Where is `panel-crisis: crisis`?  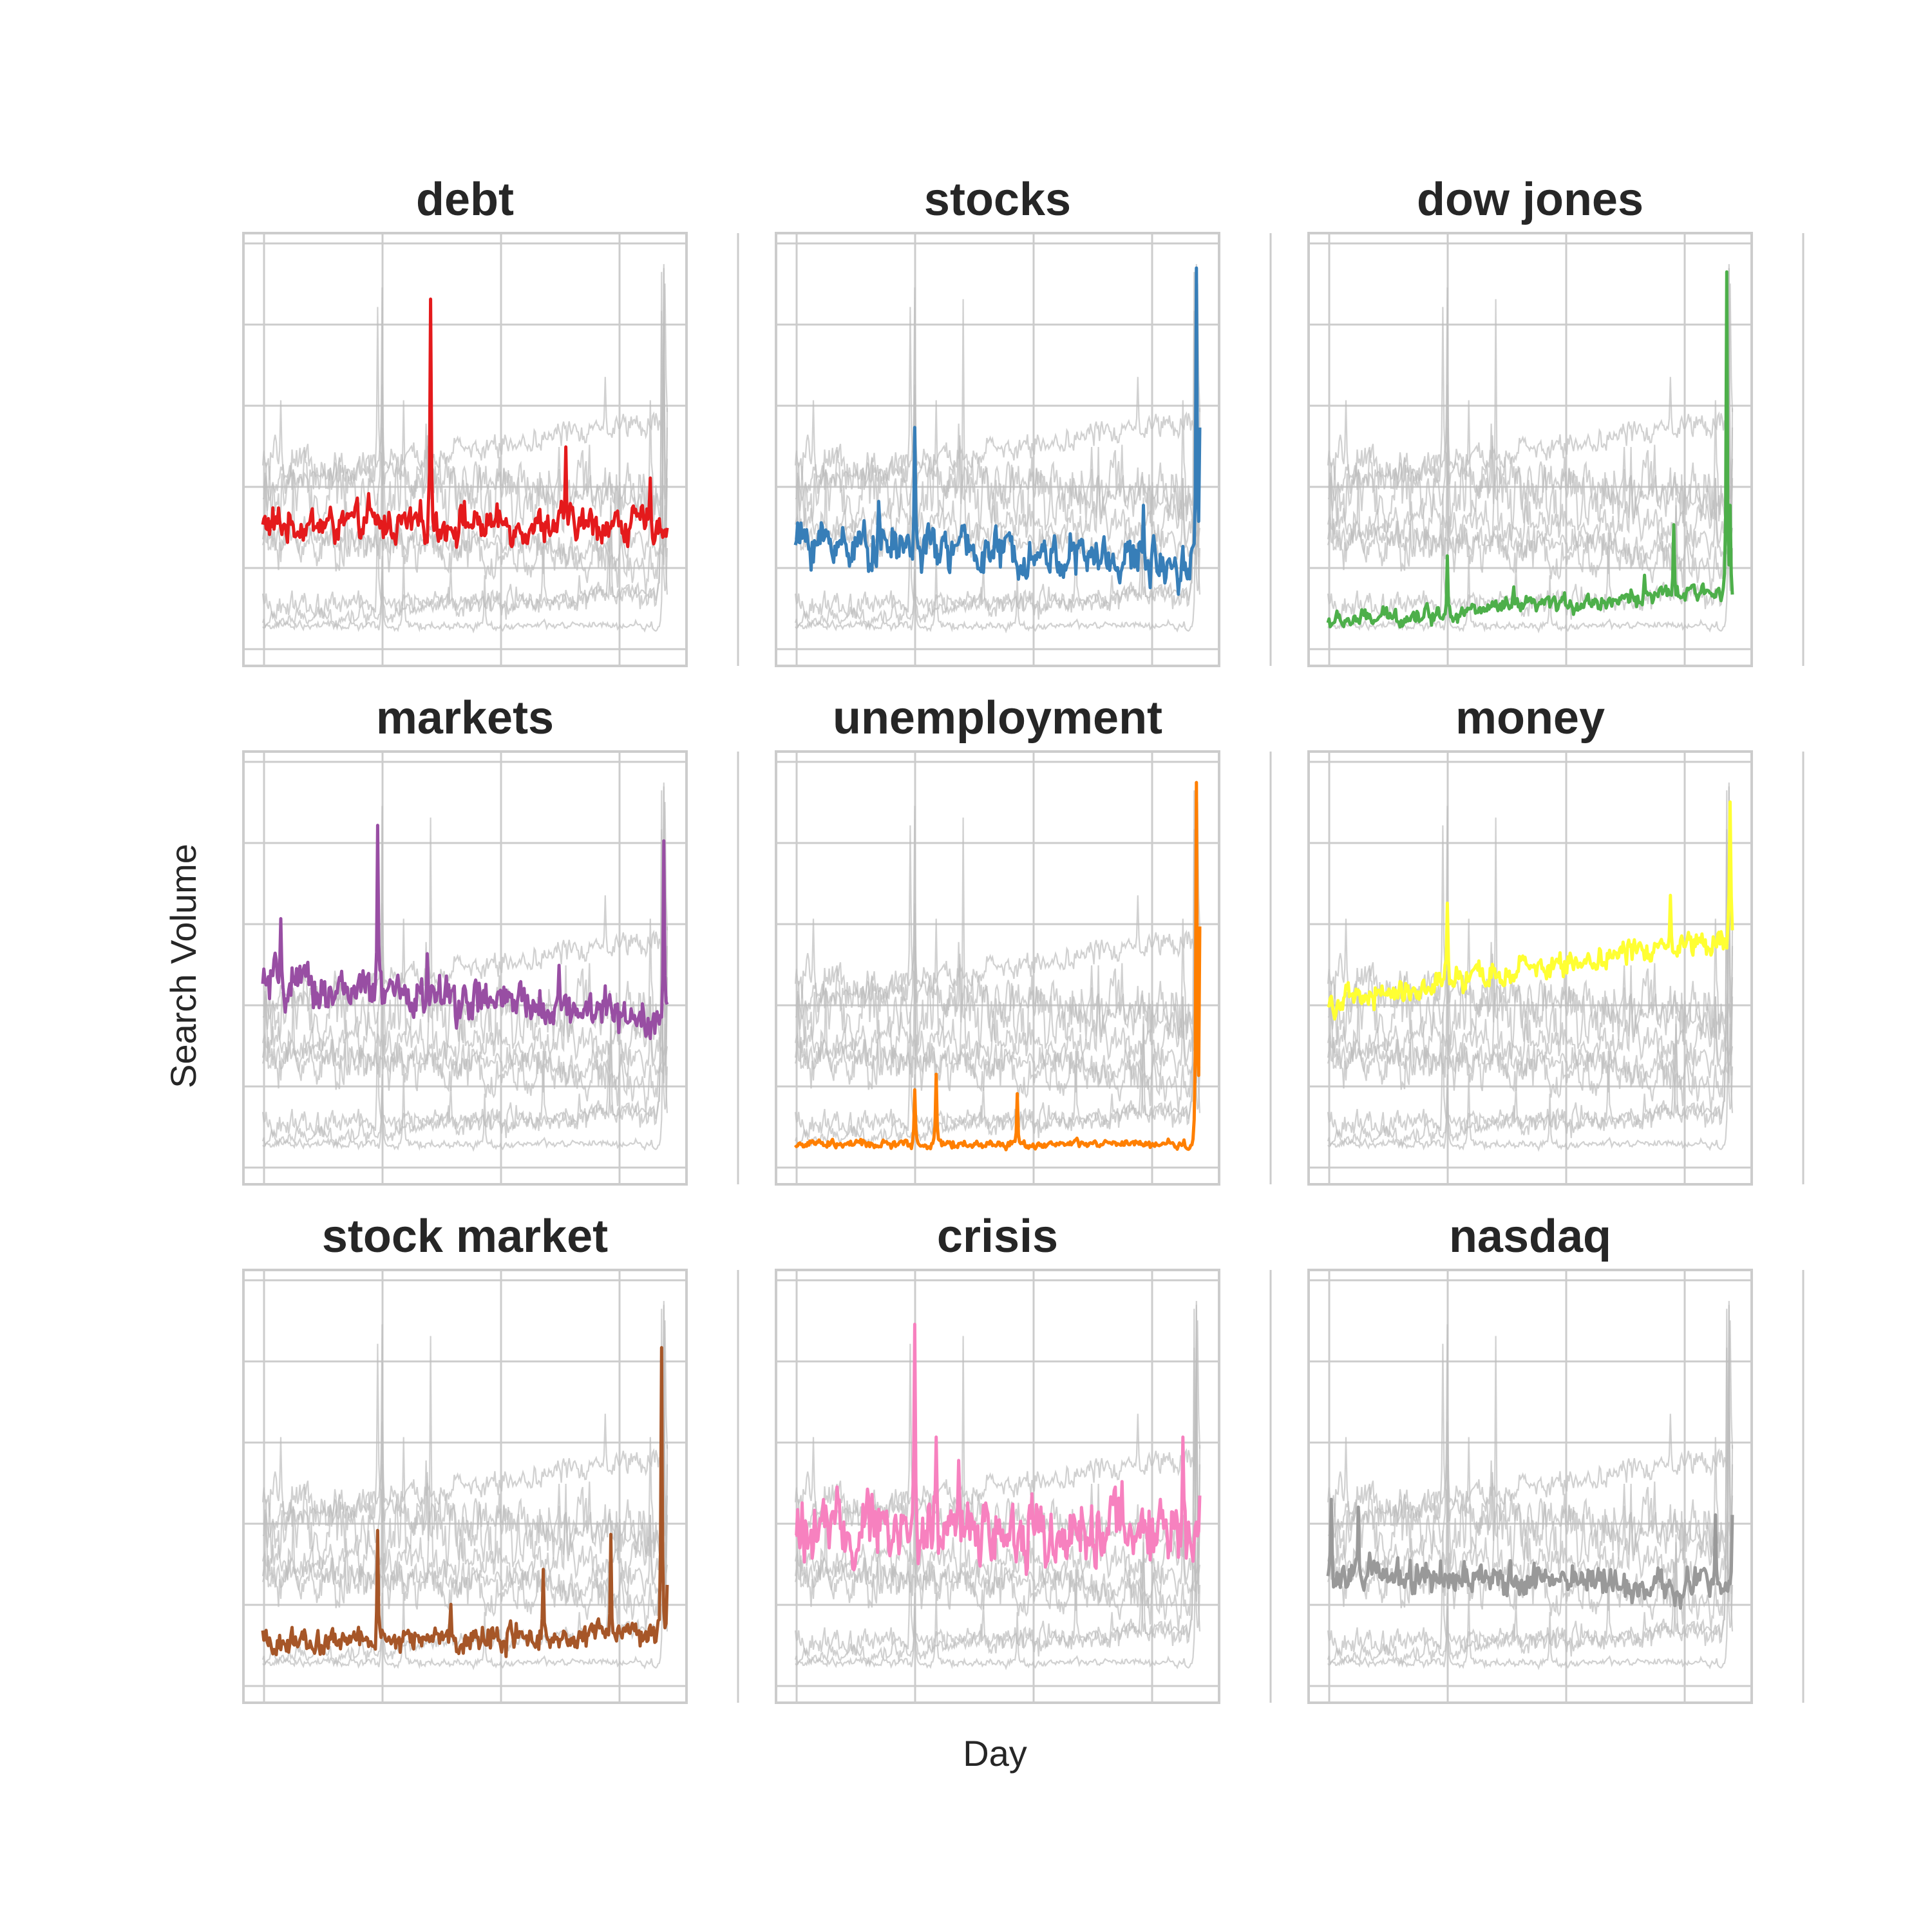 panel-crisis: crisis is located at coordinates (1023, 1457).